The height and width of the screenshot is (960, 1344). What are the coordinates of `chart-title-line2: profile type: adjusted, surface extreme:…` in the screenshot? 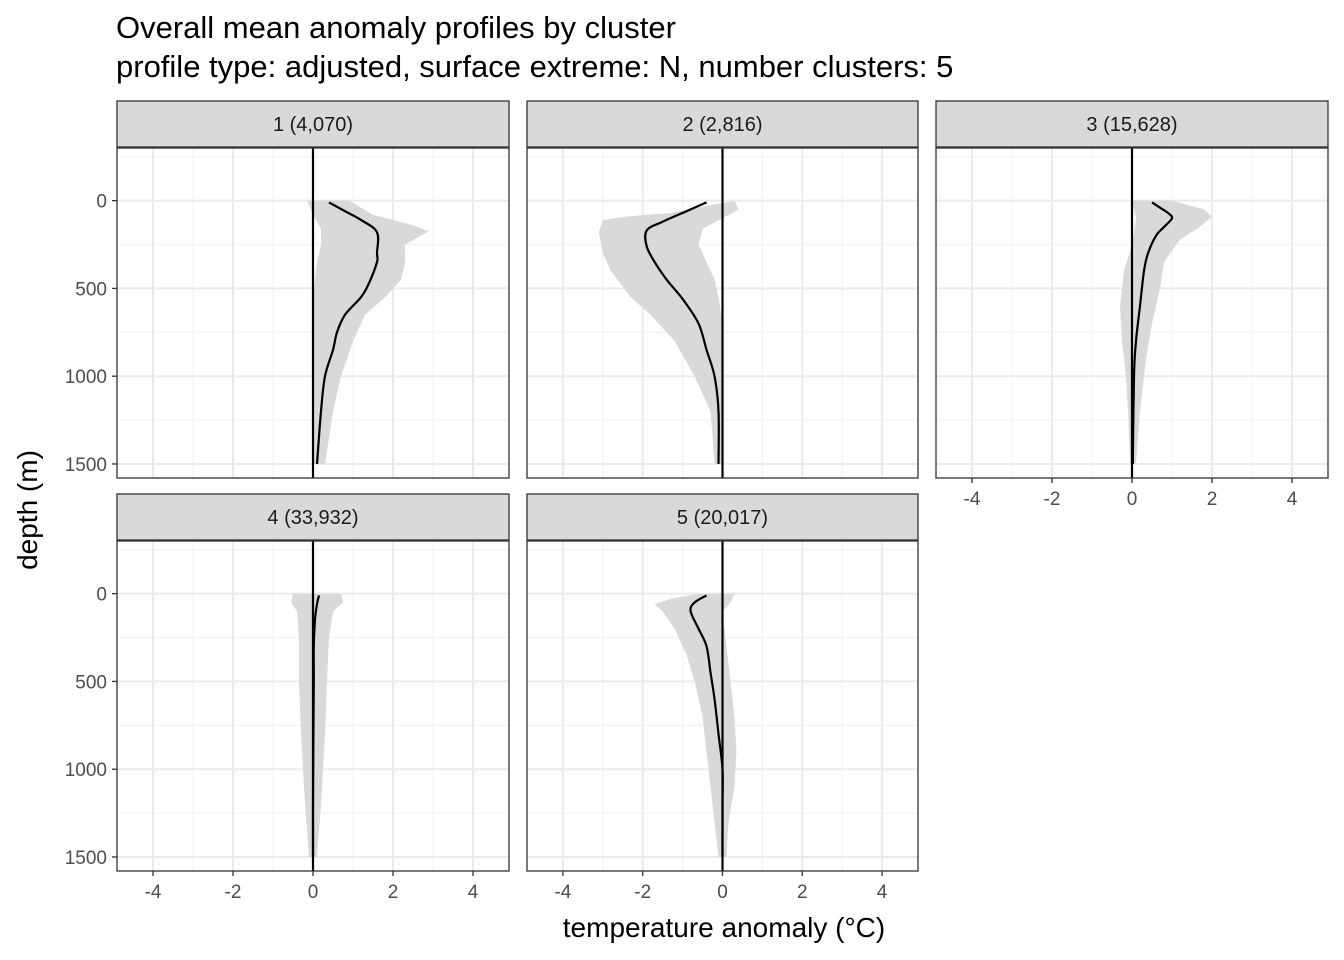 It's located at (535, 66).